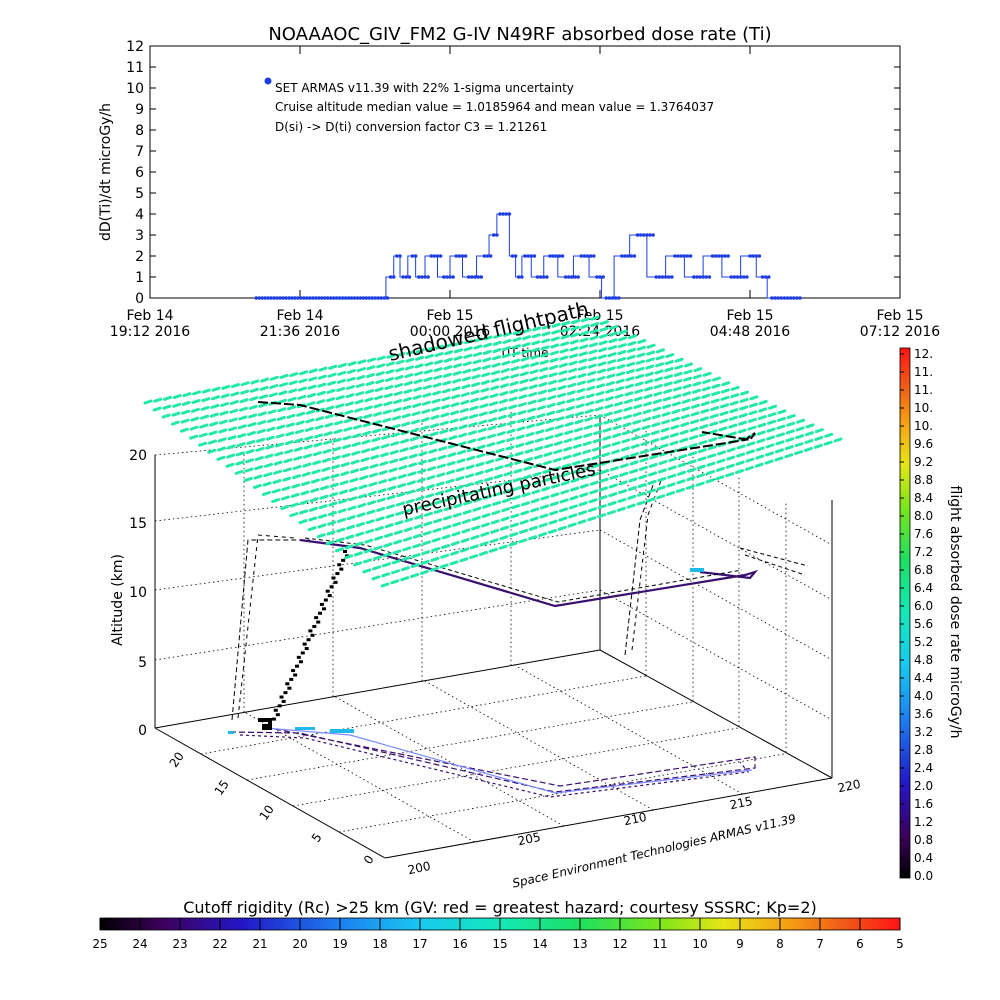  I want to click on ground-markers, so click(291, 730).